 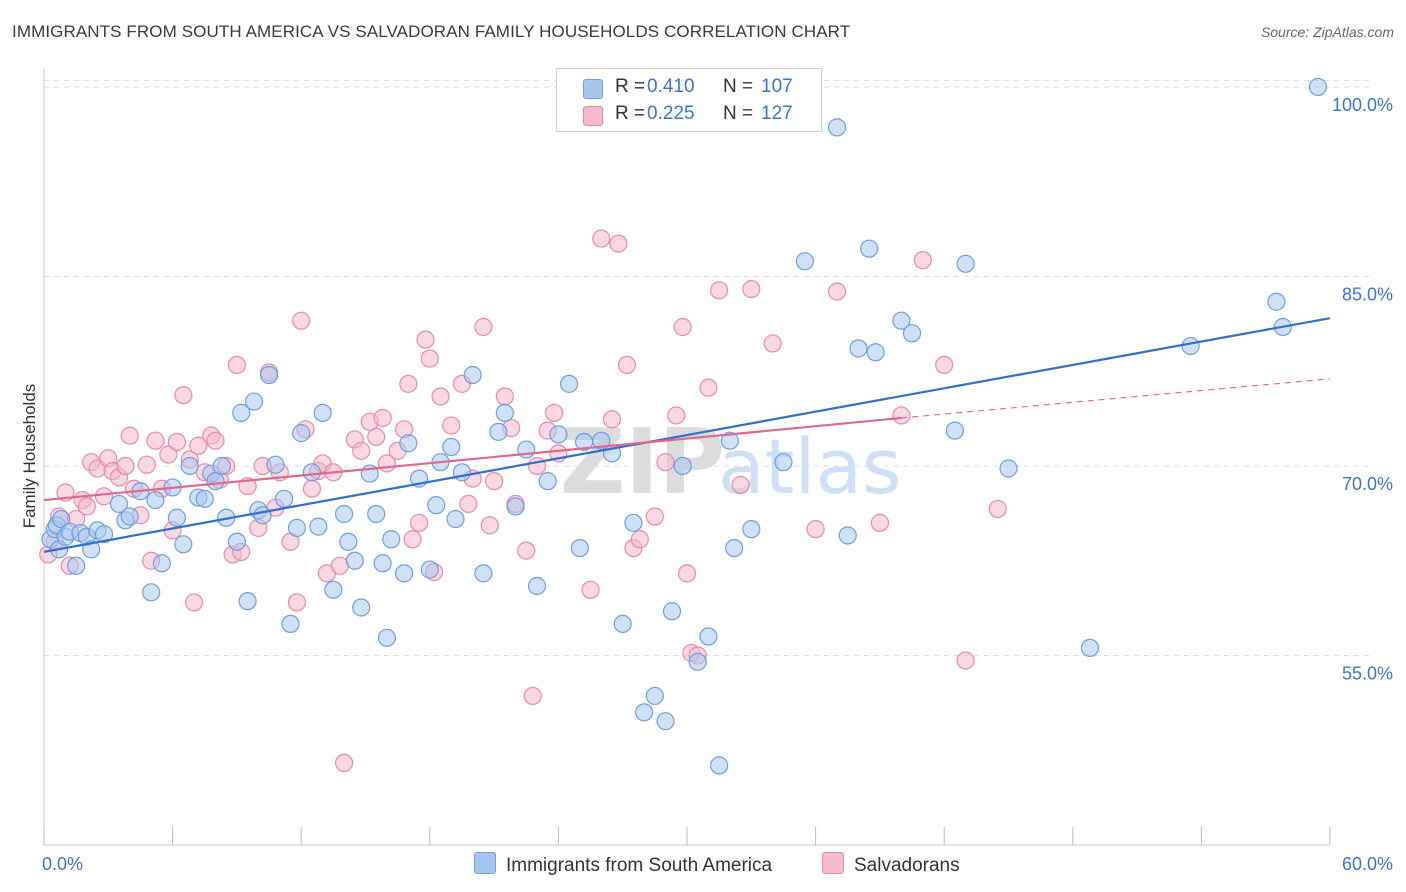 What do you see at coordinates (810, 466) in the screenshot?
I see `watermark-atlas: atlas` at bounding box center [810, 466].